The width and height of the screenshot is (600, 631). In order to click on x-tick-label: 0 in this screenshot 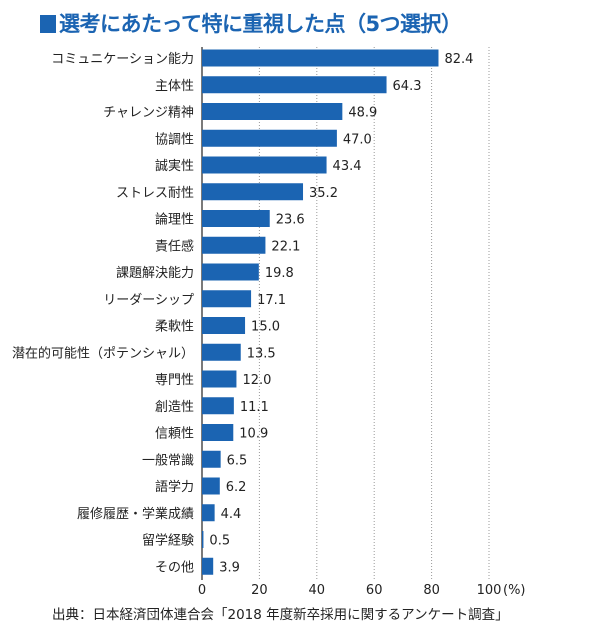, I will do `click(202, 590)`.